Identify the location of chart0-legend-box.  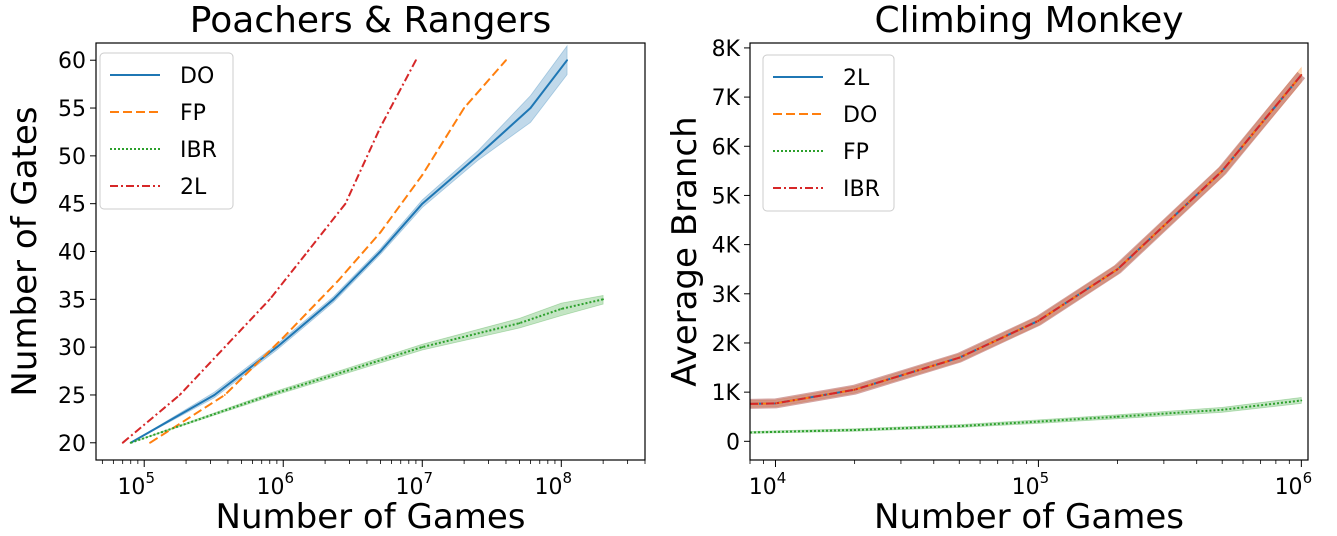
(166, 131).